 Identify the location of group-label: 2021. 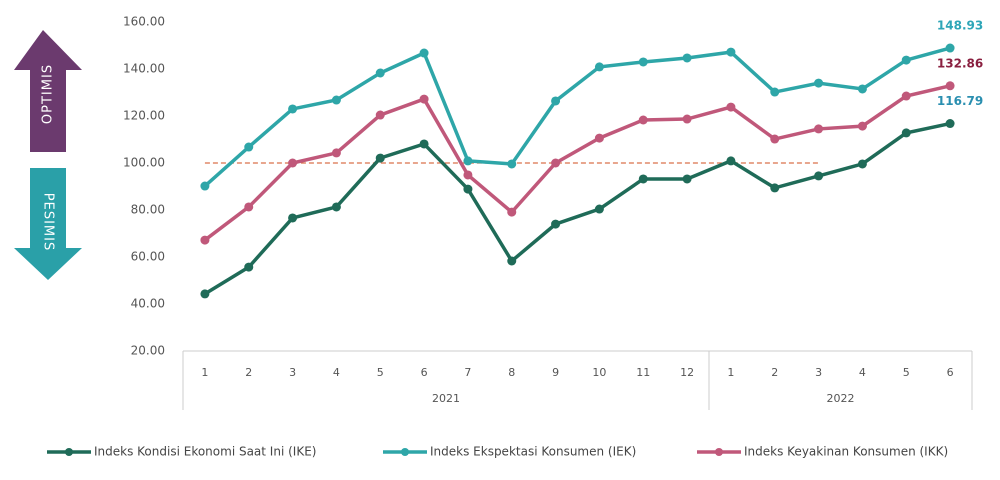
(446, 398).